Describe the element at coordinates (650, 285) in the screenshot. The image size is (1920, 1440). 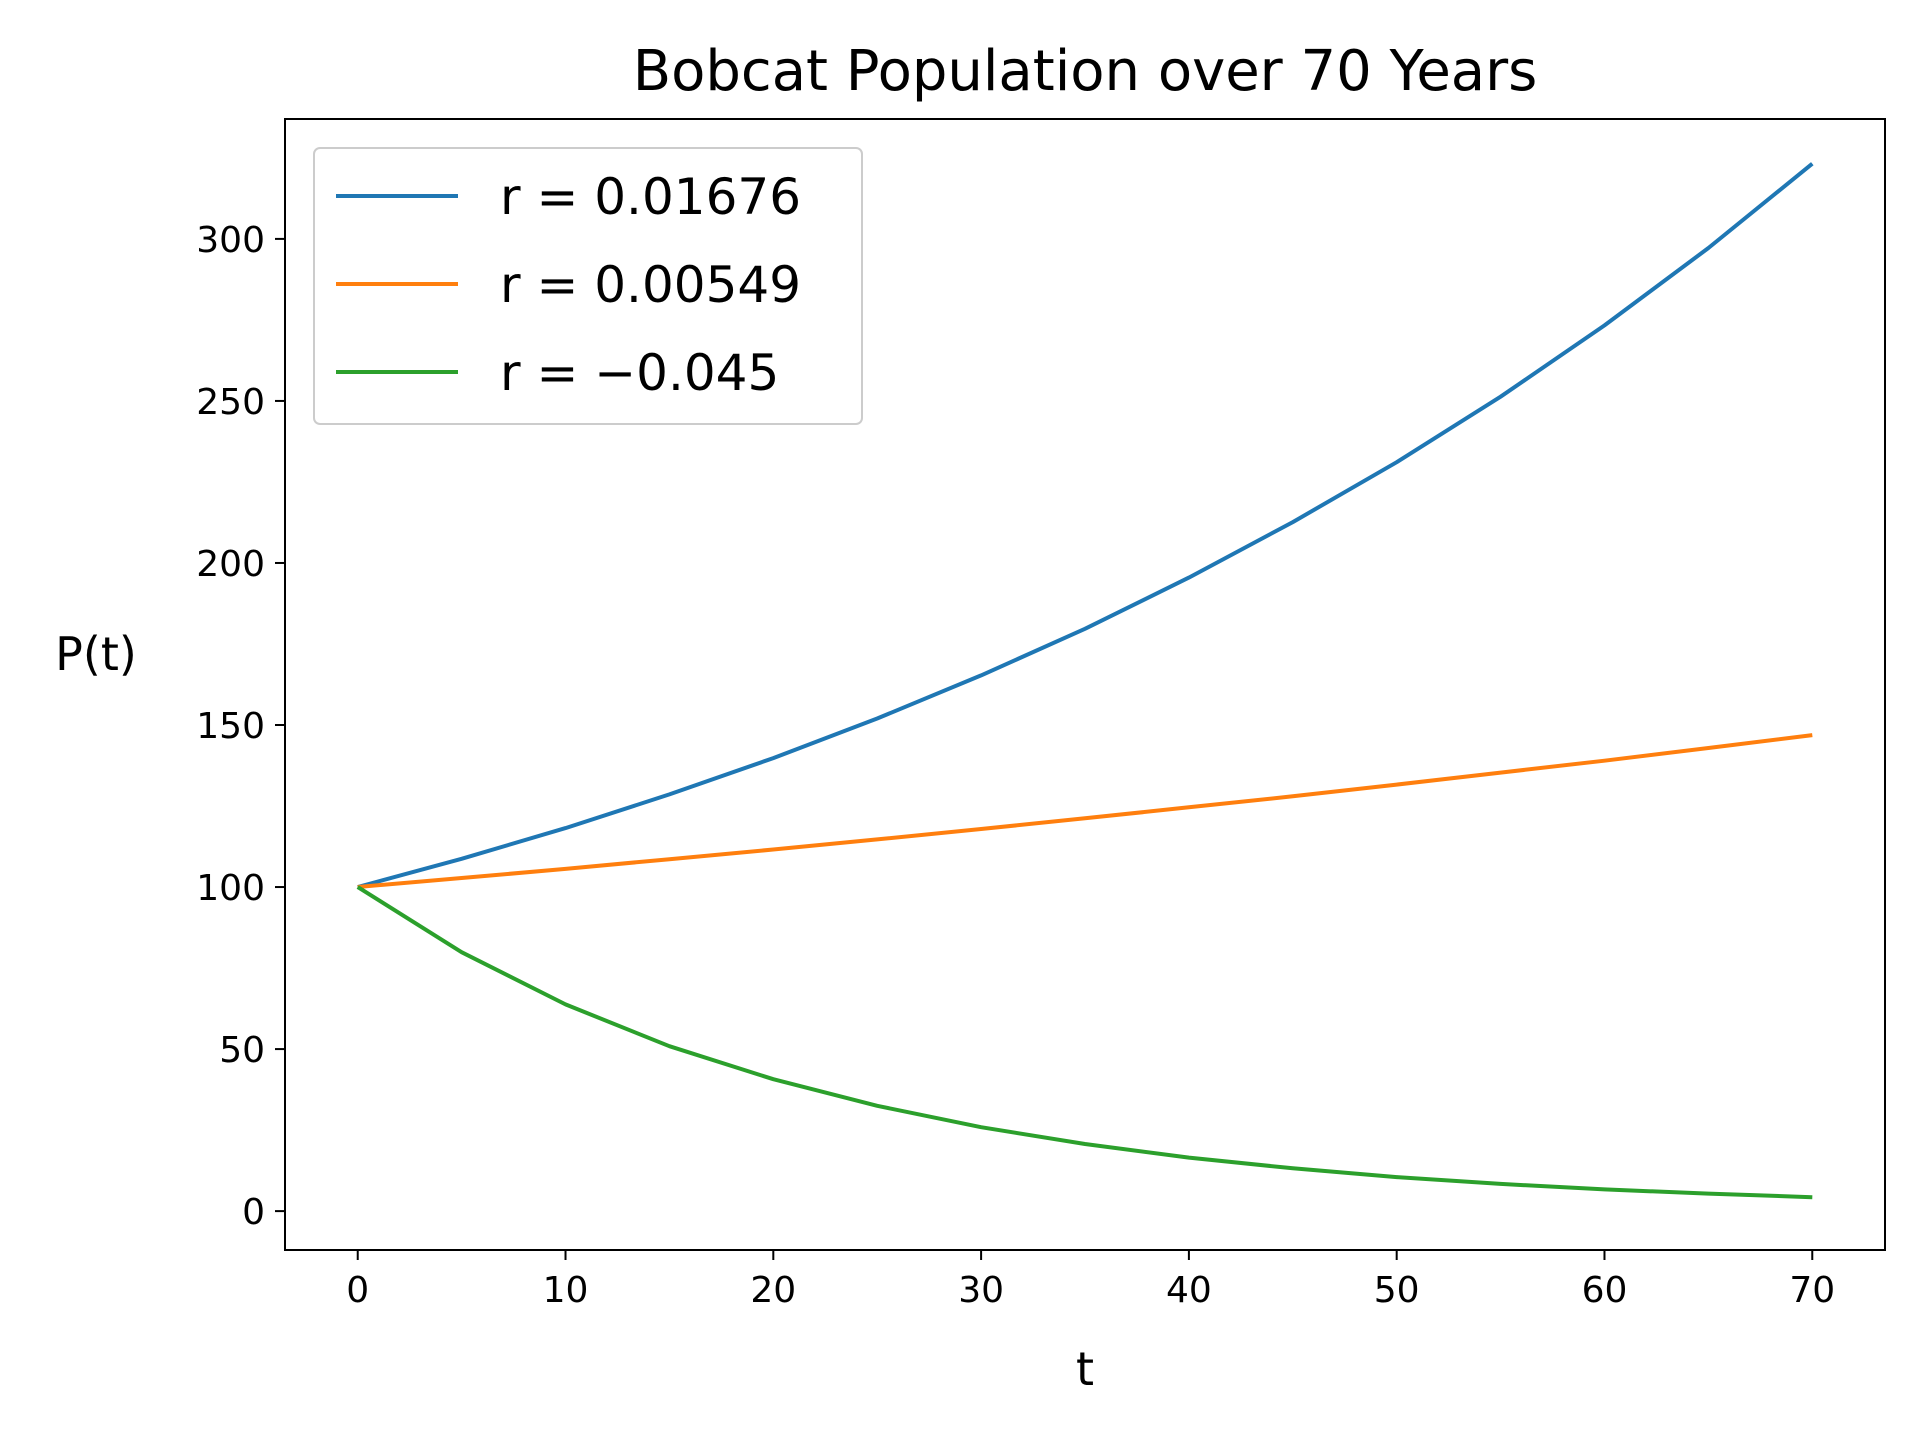
I see `legend-label-2: r = 0.00549` at that location.